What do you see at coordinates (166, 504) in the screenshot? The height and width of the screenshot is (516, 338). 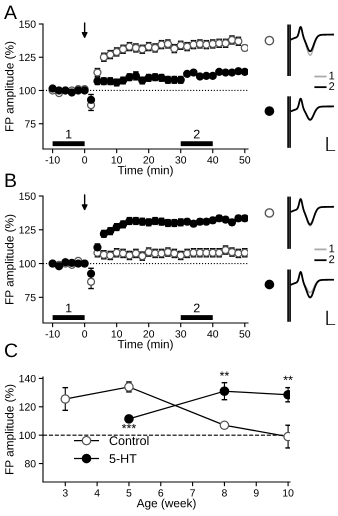 I see `x-axis-title: Age (week)` at bounding box center [166, 504].